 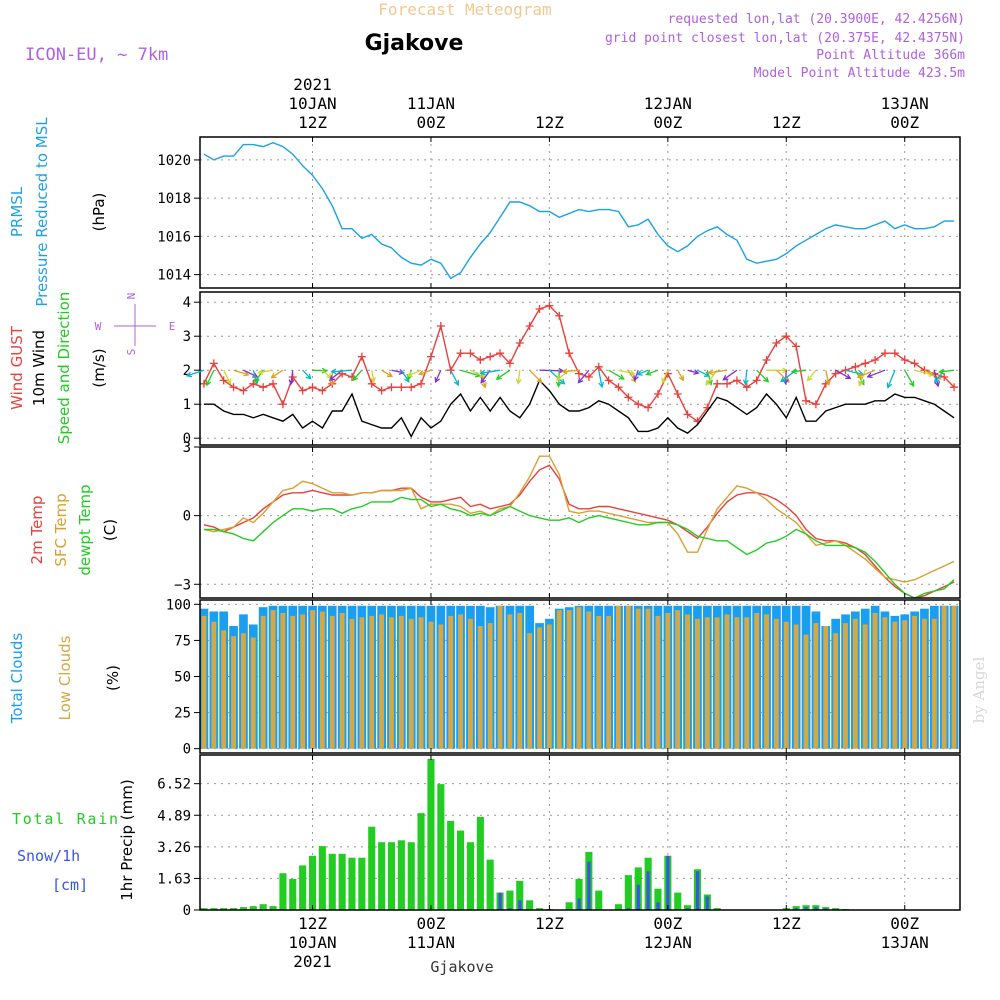 I want to click on pressure-unit: (hPa), so click(x=99, y=212).